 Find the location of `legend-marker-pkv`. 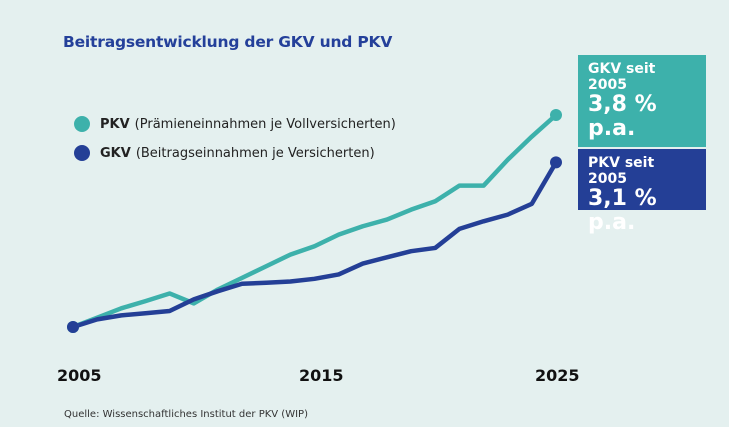

legend-marker-pkv is located at coordinates (82, 124).